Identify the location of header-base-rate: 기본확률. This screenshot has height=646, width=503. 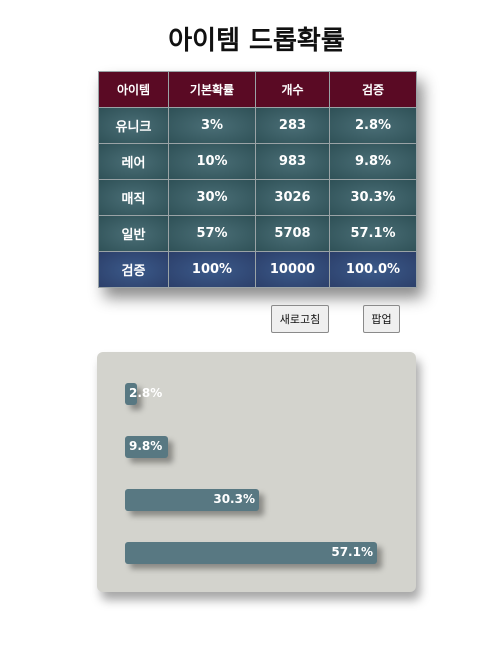
(212, 89).